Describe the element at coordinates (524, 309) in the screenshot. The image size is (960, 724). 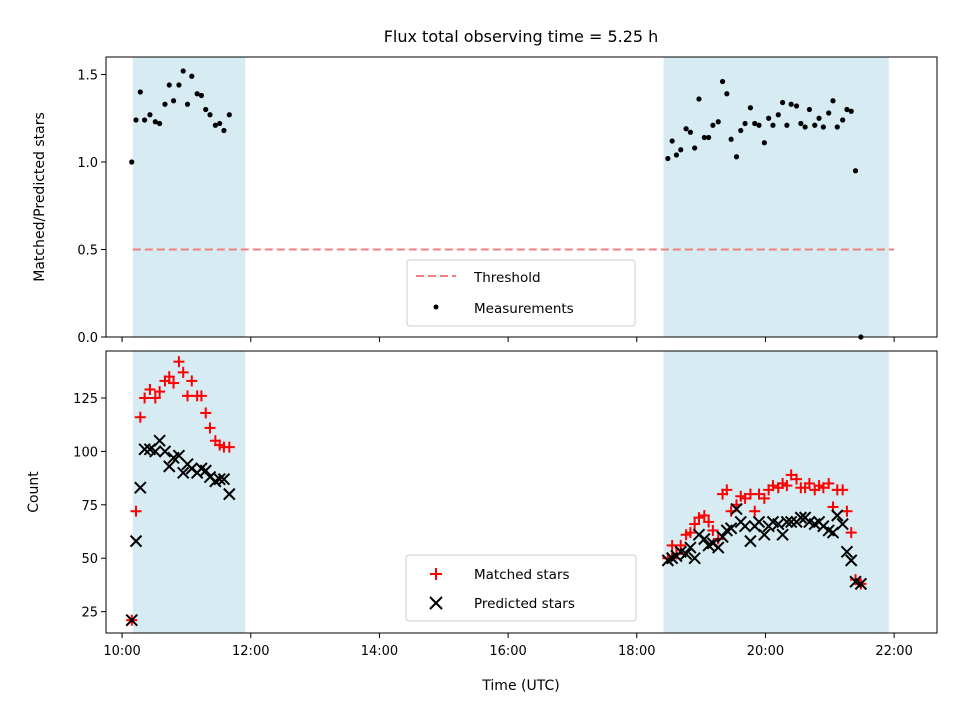
I see `legend-measurements-label: Measurements` at that location.